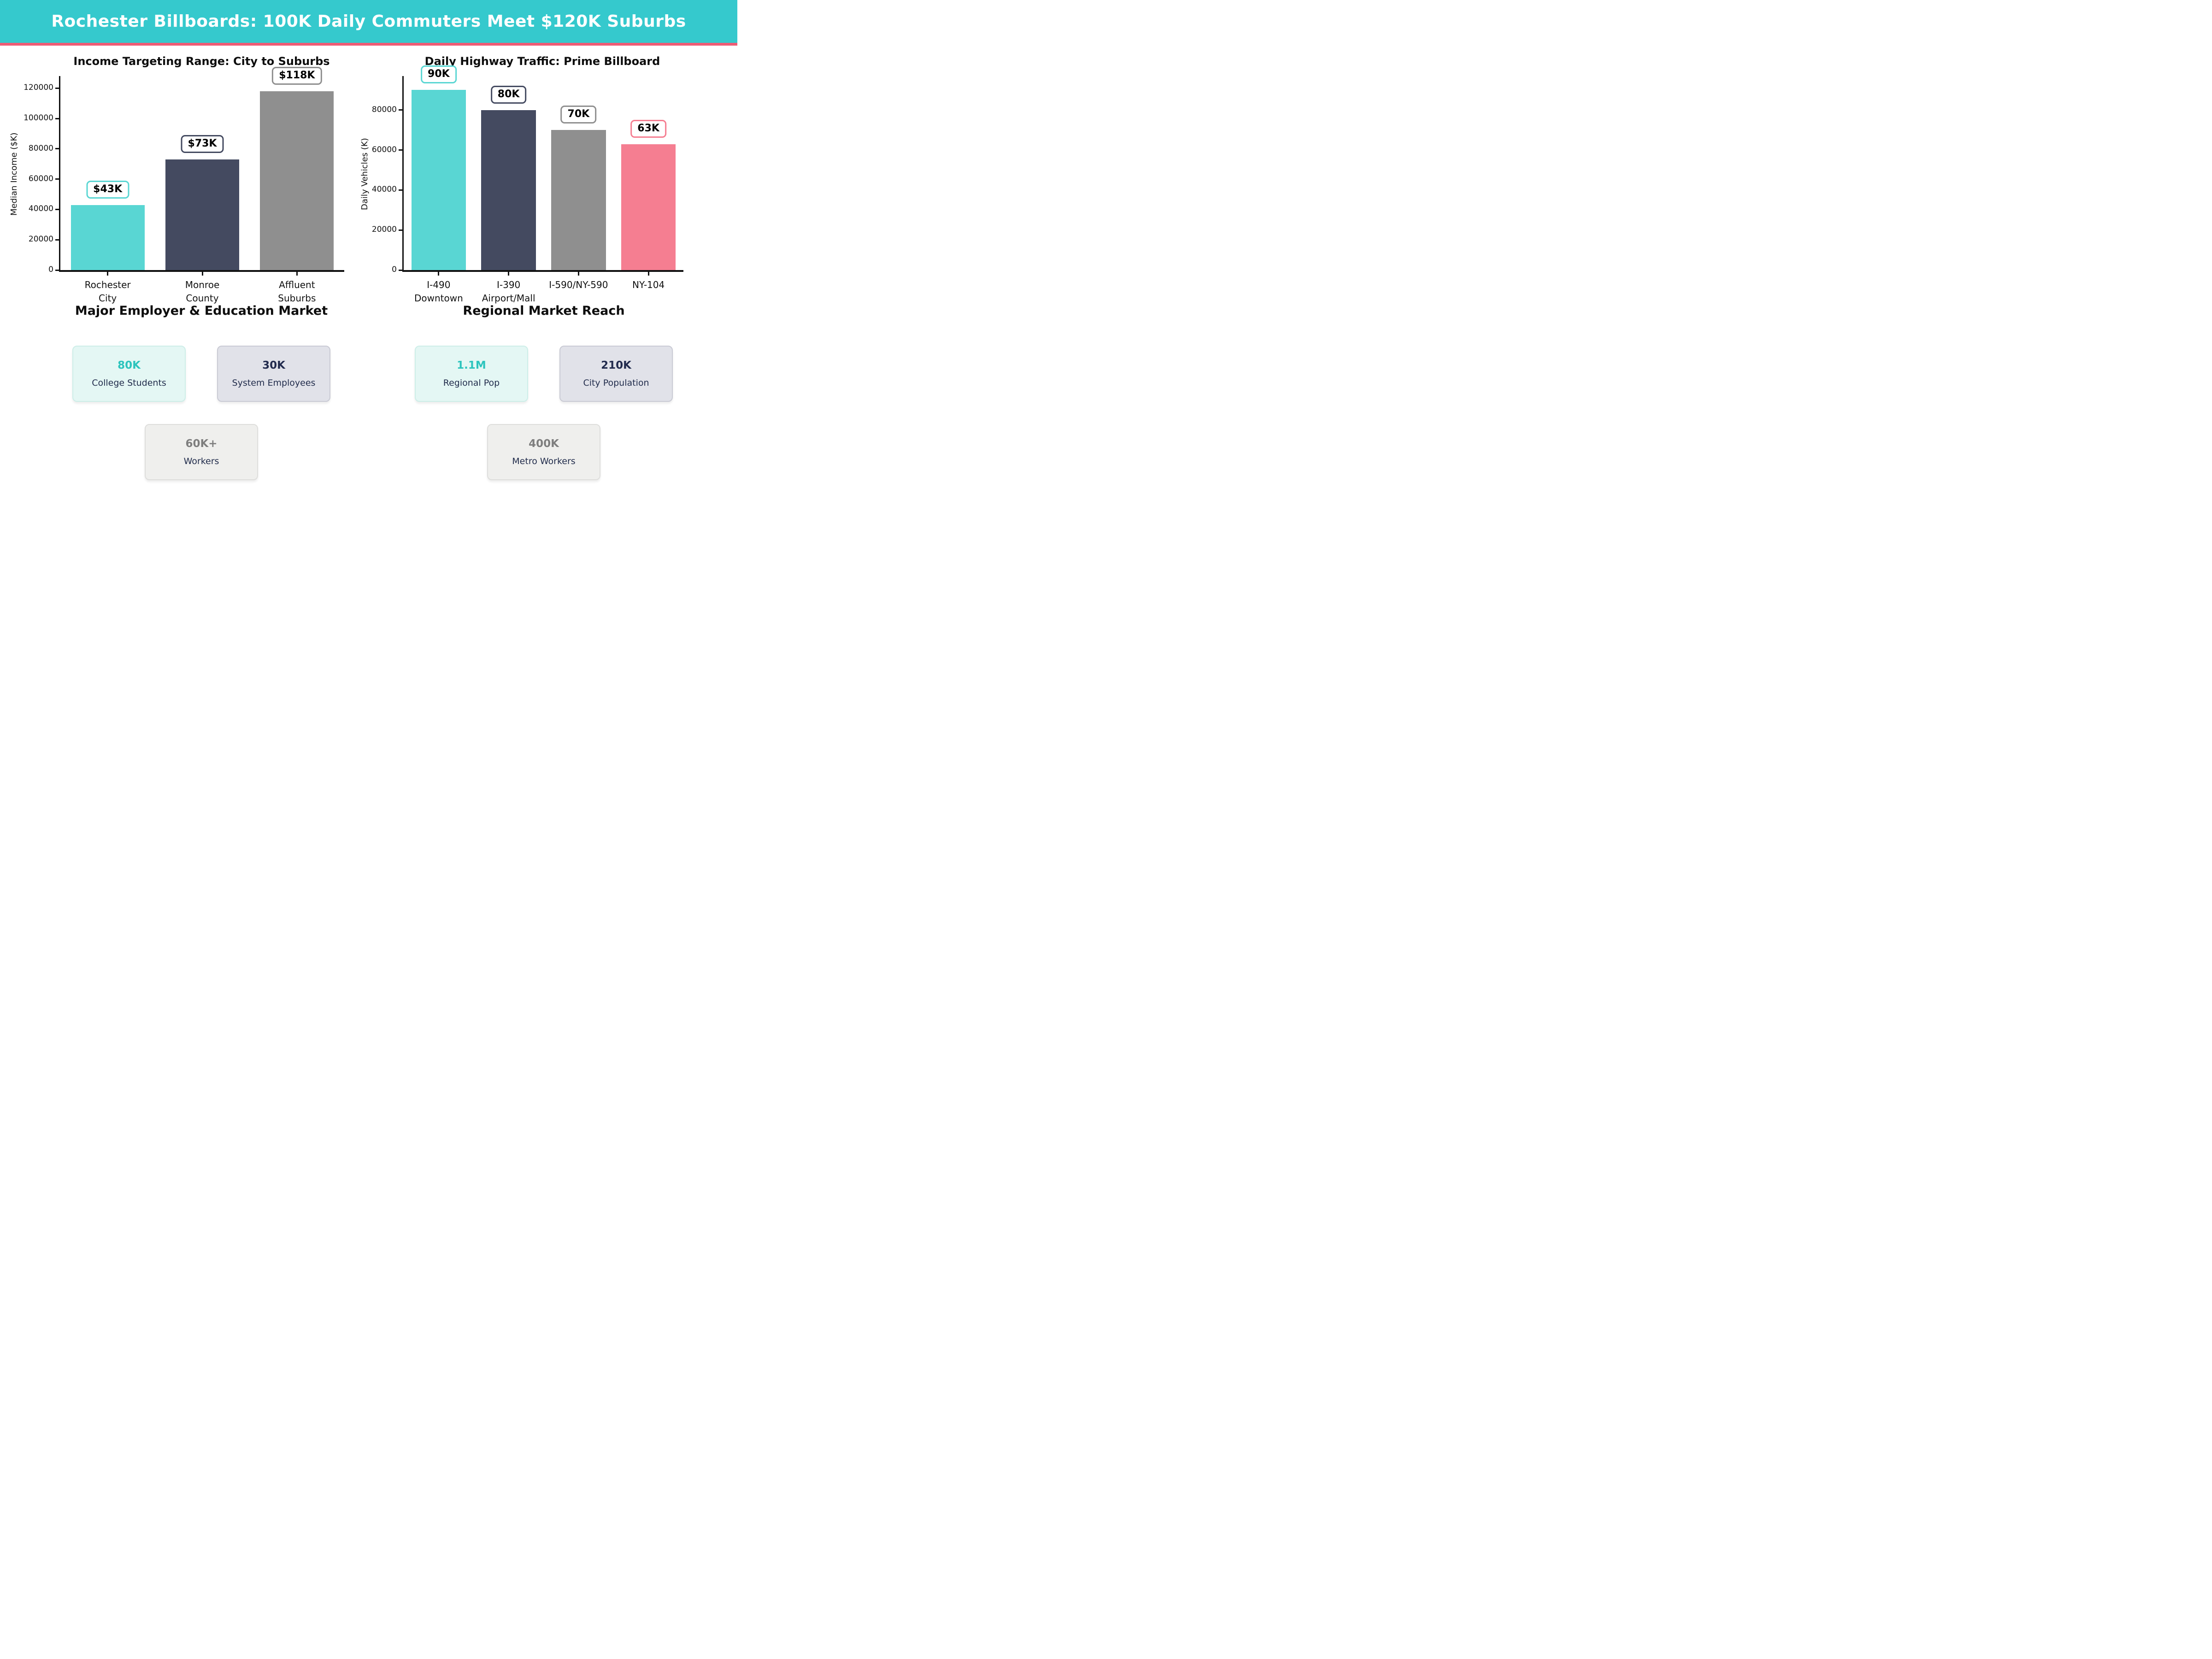 Image resolution: width=2212 pixels, height=1659 pixels. I want to click on bar-value-label: 80K, so click(508, 94).